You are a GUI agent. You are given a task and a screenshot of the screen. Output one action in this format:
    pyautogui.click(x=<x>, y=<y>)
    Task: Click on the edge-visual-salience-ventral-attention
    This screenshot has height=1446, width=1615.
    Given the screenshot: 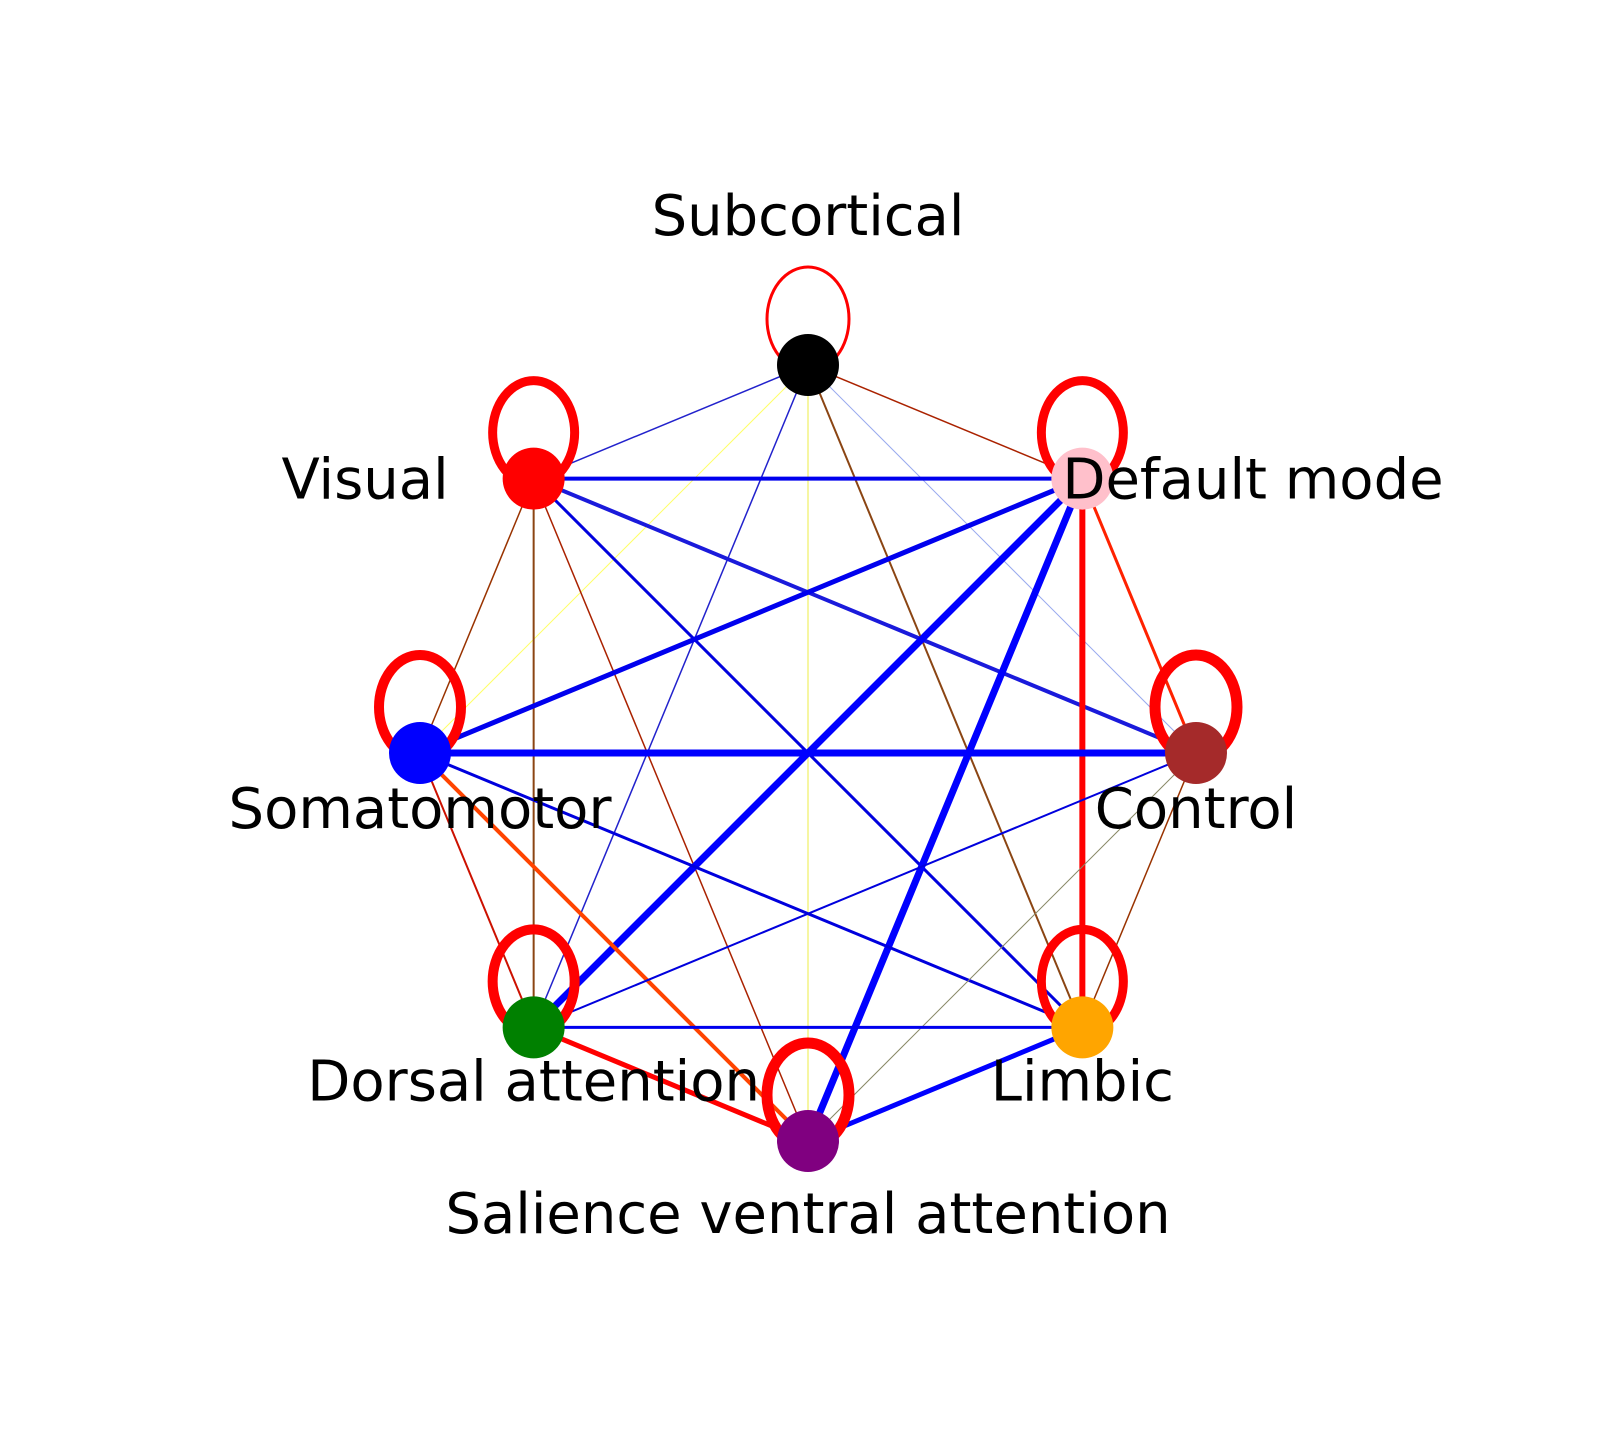 What is the action you would take?
    pyautogui.click(x=670, y=810)
    